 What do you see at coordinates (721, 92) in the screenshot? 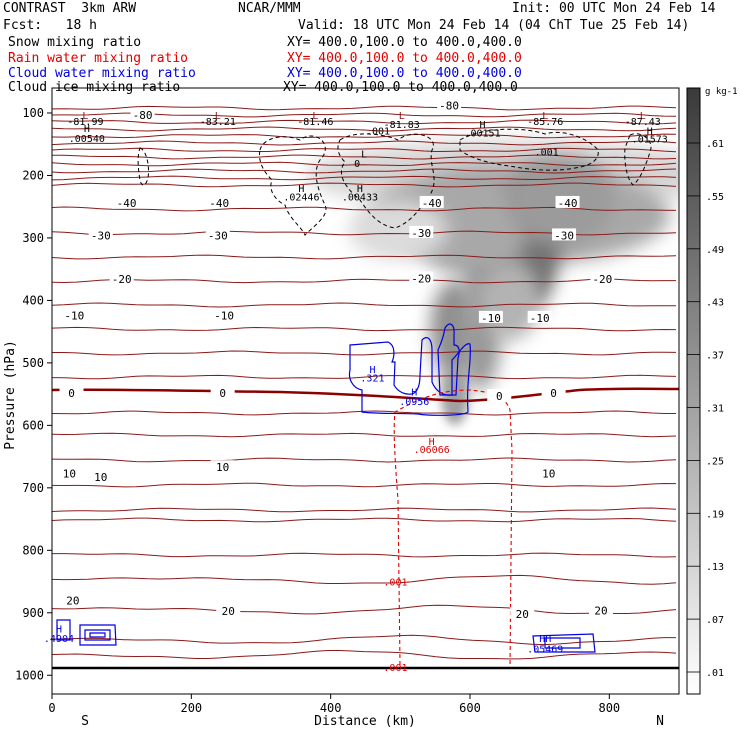
I see `colorbar-units: g kg-1` at bounding box center [721, 92].